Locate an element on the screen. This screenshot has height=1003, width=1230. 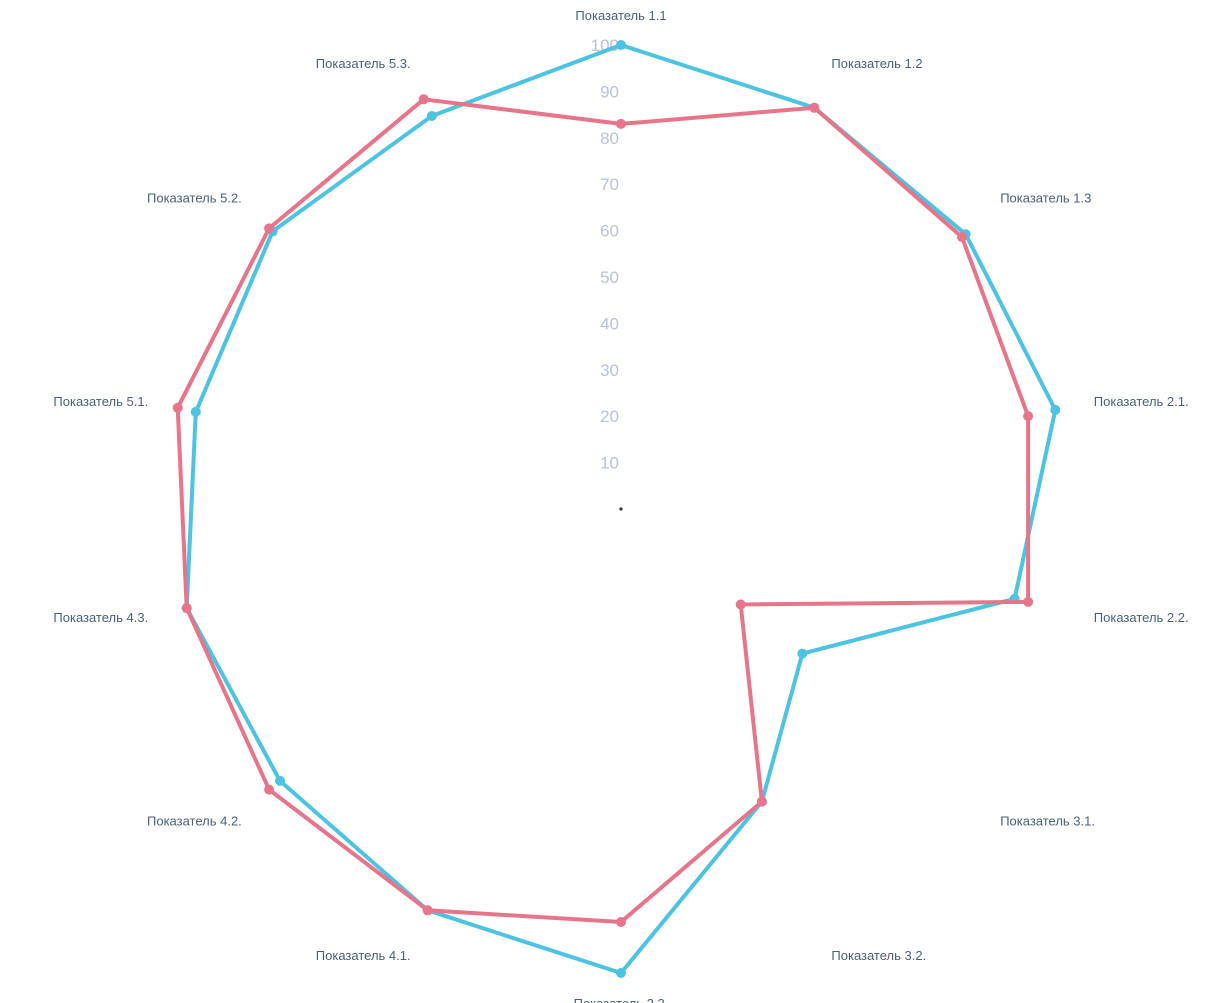
radial-tick-label: 90 is located at coordinates (609, 91).